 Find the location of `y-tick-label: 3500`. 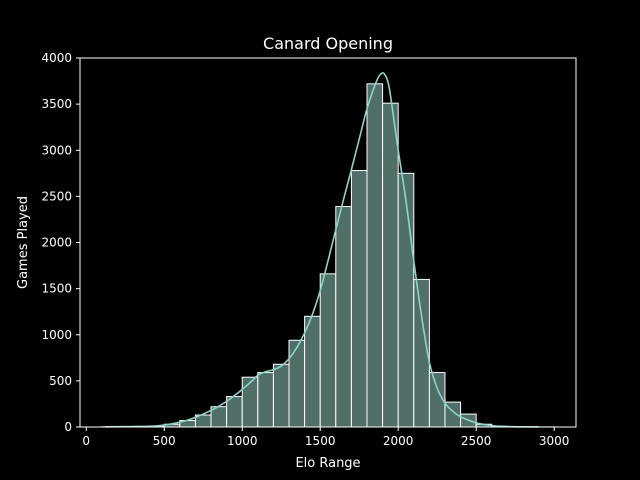

y-tick-label: 3500 is located at coordinates (56, 104).